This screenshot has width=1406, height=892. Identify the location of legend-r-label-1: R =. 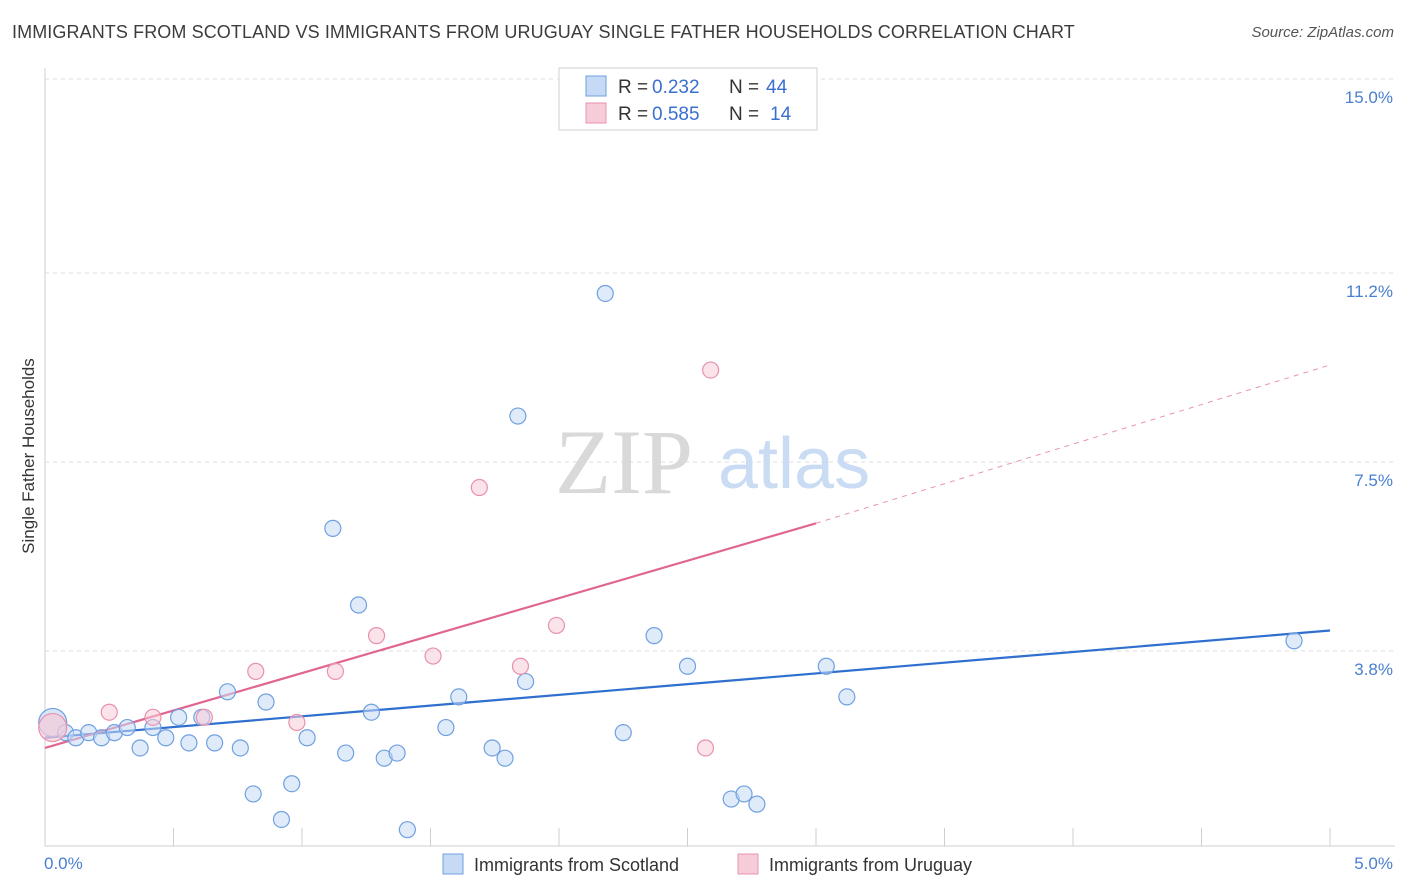
(633, 87).